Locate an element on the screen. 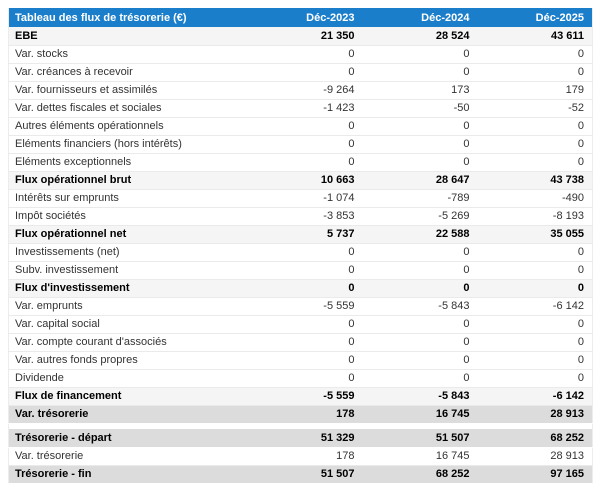 The height and width of the screenshot is (501, 600). row-label: Var. créances à recevoir is located at coordinates (128, 72).